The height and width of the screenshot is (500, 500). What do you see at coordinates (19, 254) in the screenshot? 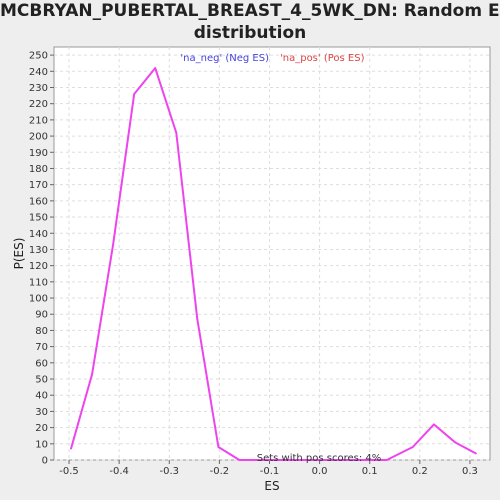
I see `y-axis-label: P(ES)` at bounding box center [19, 254].